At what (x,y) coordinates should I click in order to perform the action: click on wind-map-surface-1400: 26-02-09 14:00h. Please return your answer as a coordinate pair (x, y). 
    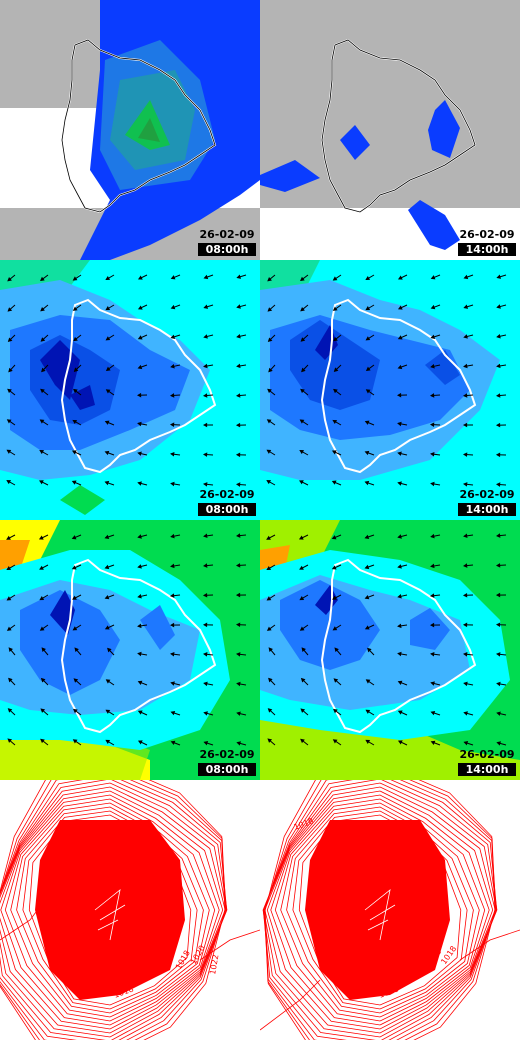
    Looking at the image, I should click on (390, 390).